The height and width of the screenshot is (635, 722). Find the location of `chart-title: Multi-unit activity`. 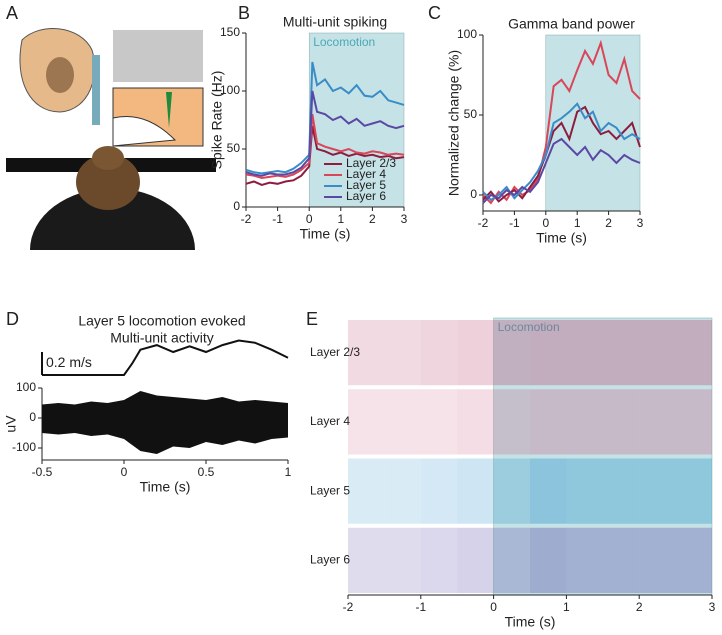

chart-title: Multi-unit activity is located at coordinates (161, 338).